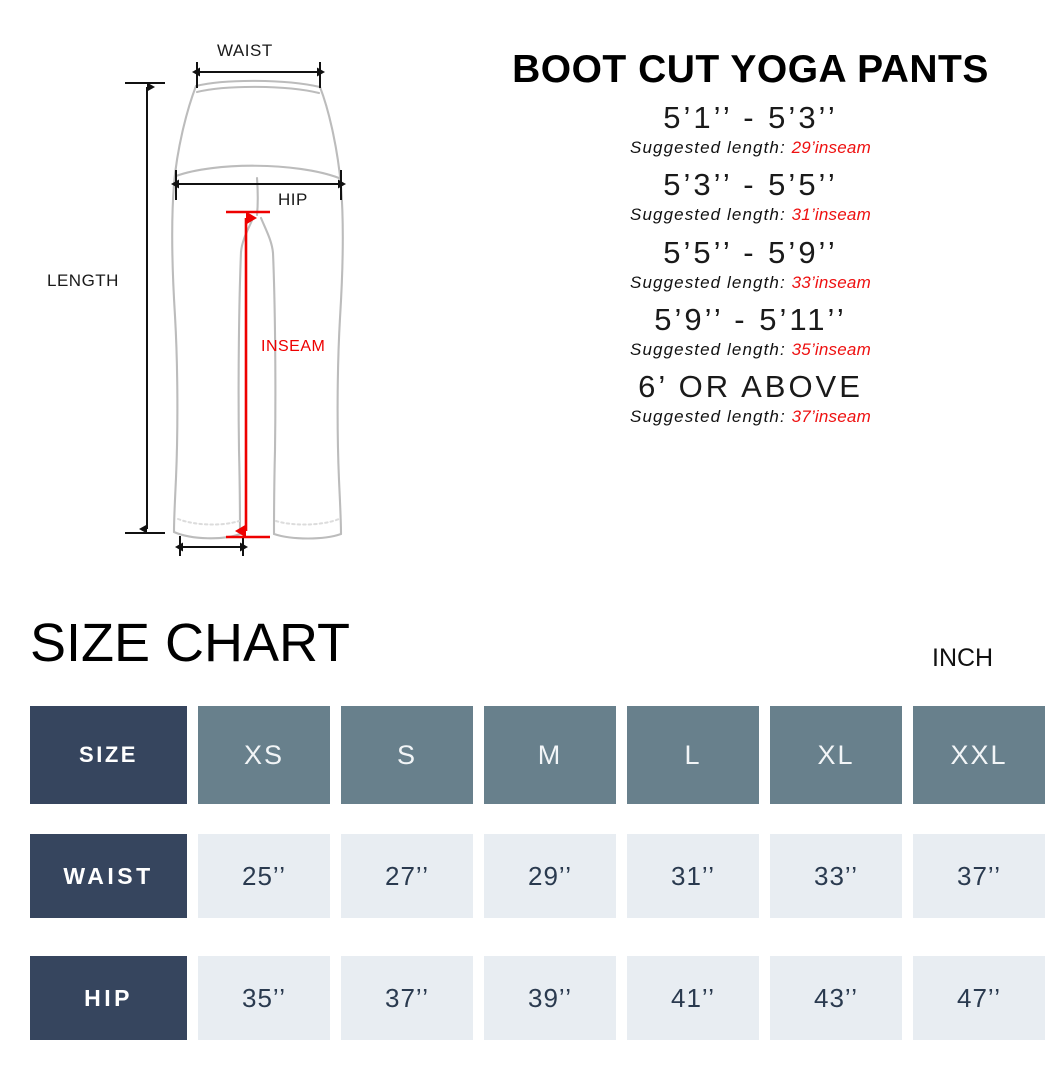  What do you see at coordinates (750, 117) in the screenshot?
I see `height-range: 5’1’’ - 5’3’’` at bounding box center [750, 117].